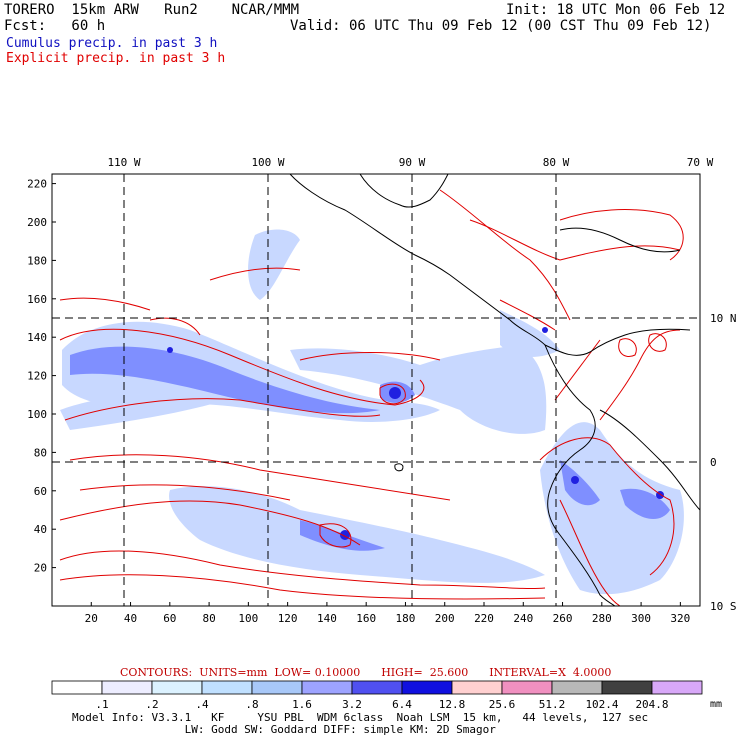  I want to click on y-tick-label: 220, so click(37, 184).